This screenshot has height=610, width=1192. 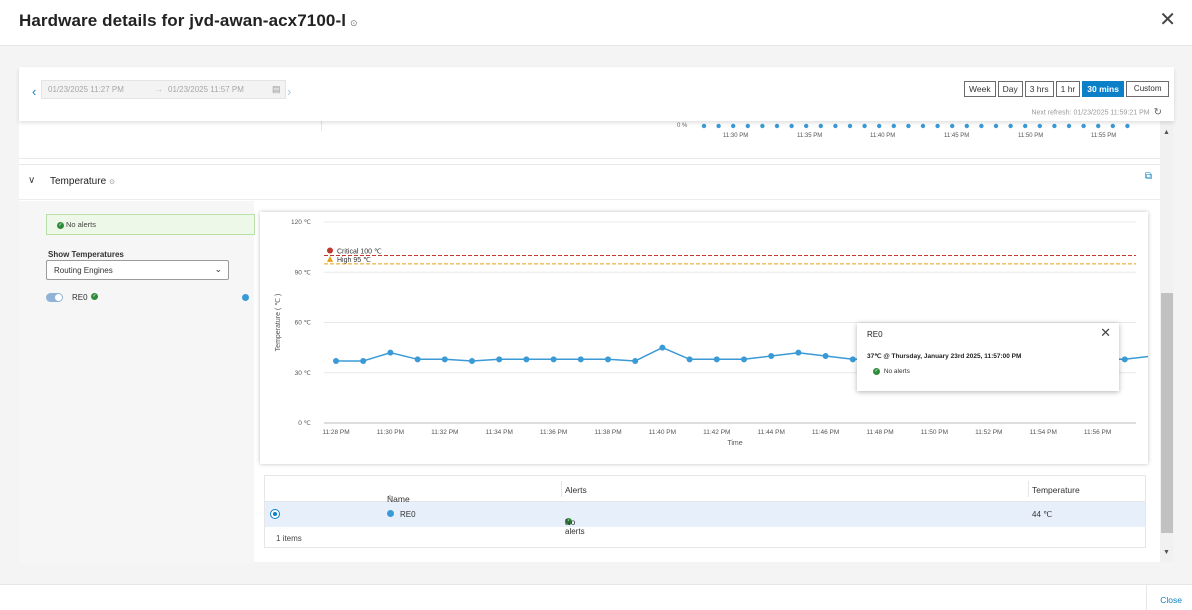 I want to click on prev-x-tick: 11:55 PM, so click(x=1104, y=136).